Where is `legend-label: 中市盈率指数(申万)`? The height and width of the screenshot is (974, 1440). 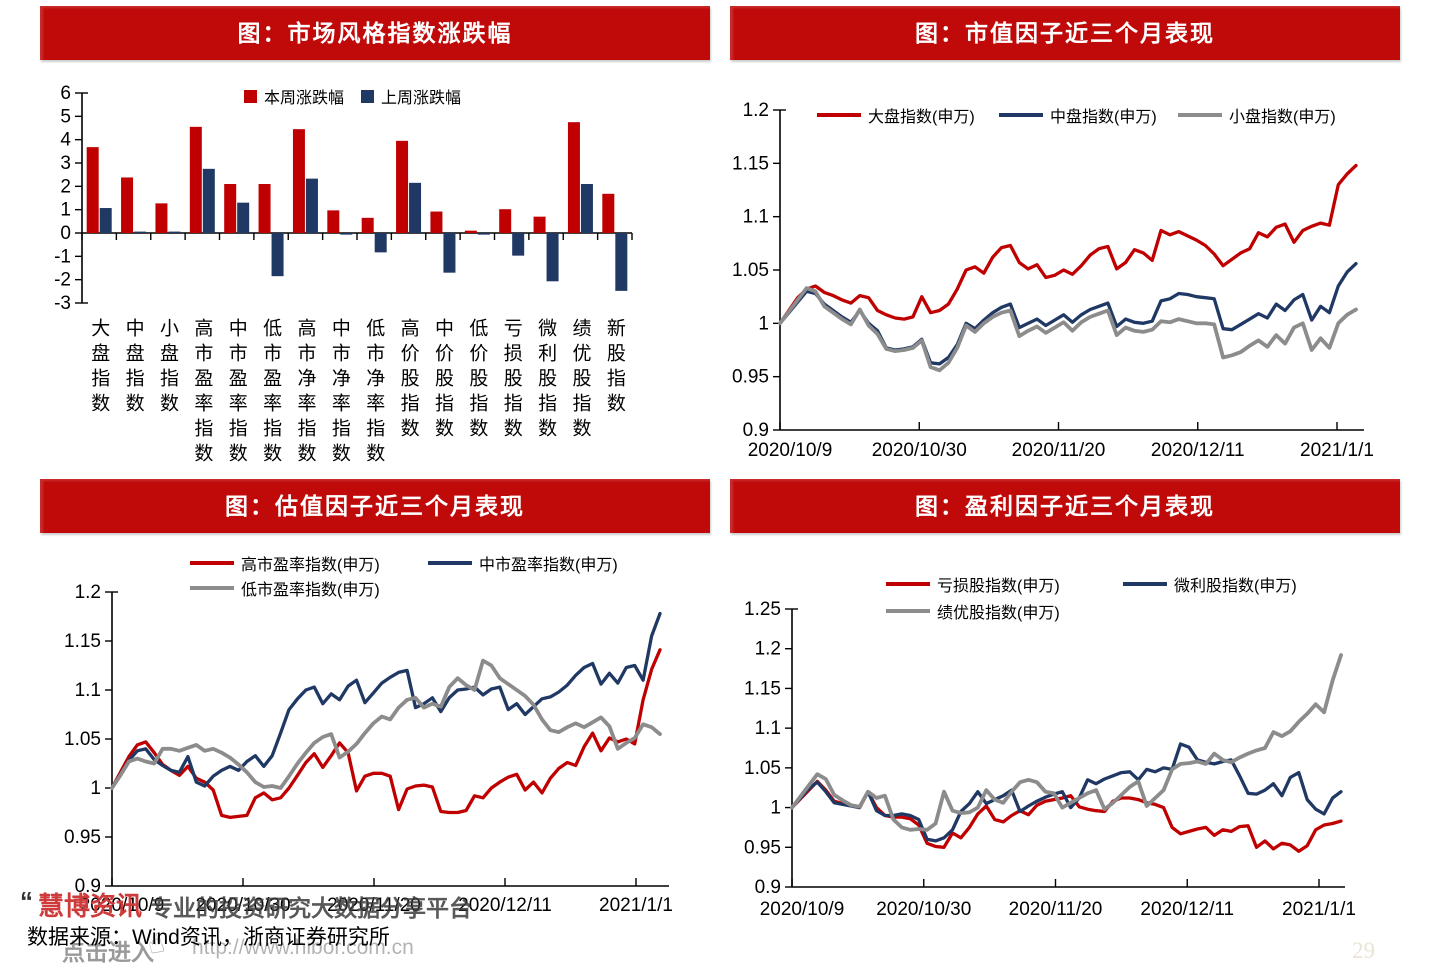 legend-label: 中市盈率指数(申万) is located at coordinates (548, 565).